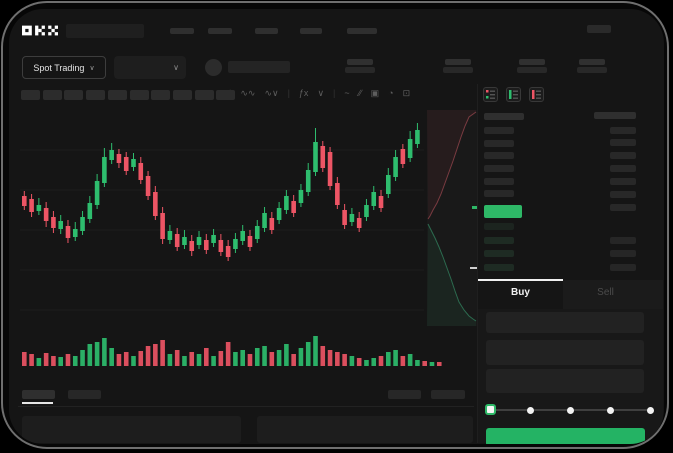 The width and height of the screenshot is (673, 453). Describe the element at coordinates (503, 211) in the screenshot. I see `last-price-highlight` at that location.